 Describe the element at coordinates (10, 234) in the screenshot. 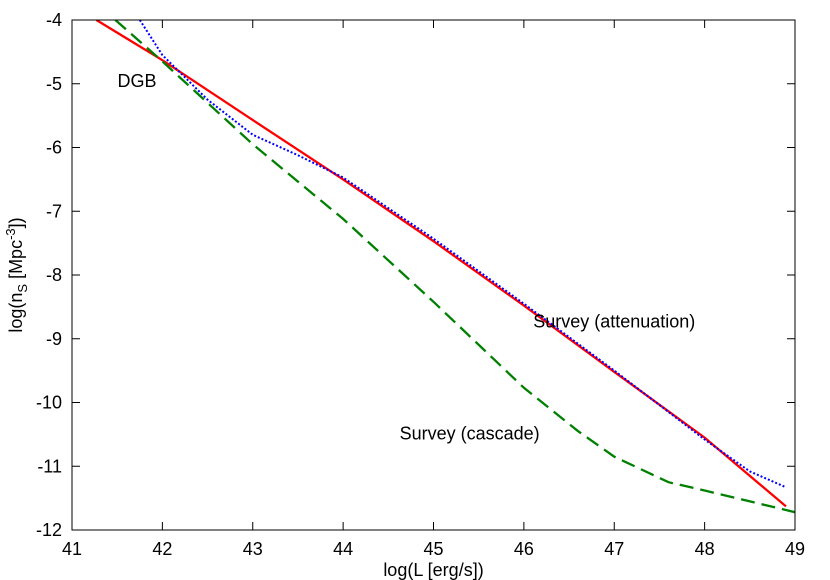

I see `y-axis-label-sup: -3` at that location.